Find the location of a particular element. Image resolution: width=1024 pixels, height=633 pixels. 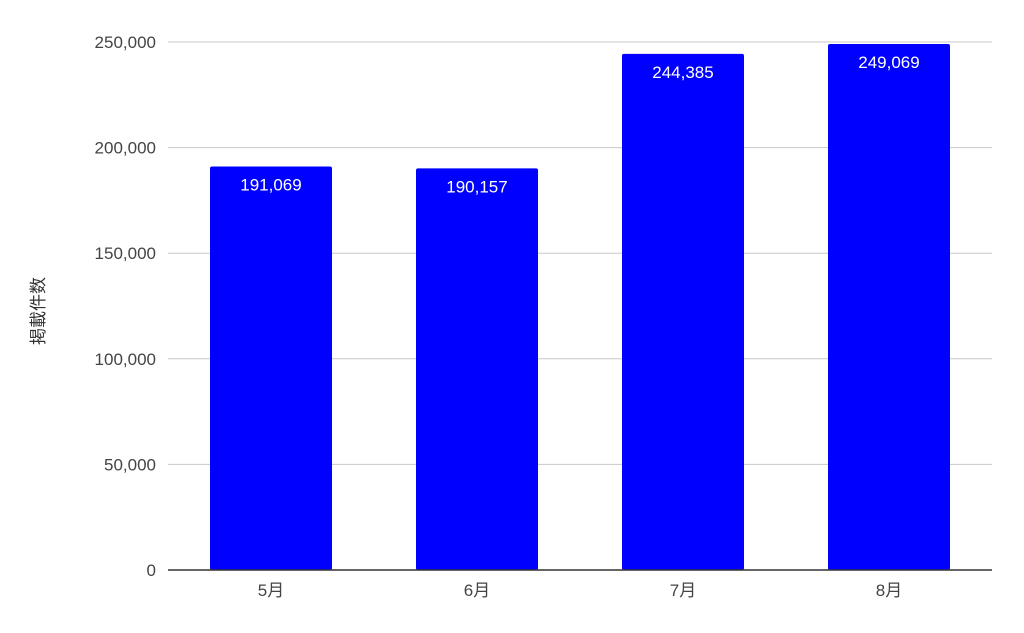

bar-data-label: 190,157 is located at coordinates (476, 186).